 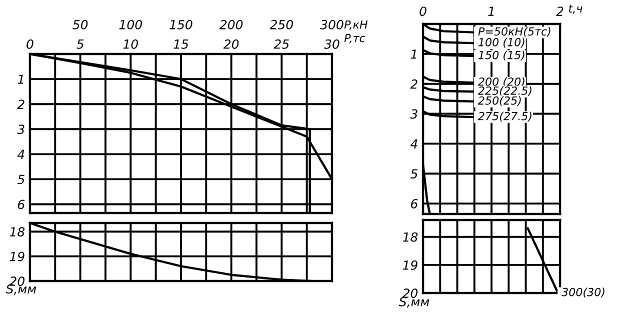 I want to click on x2-tick-label: 0, so click(x=30, y=44).